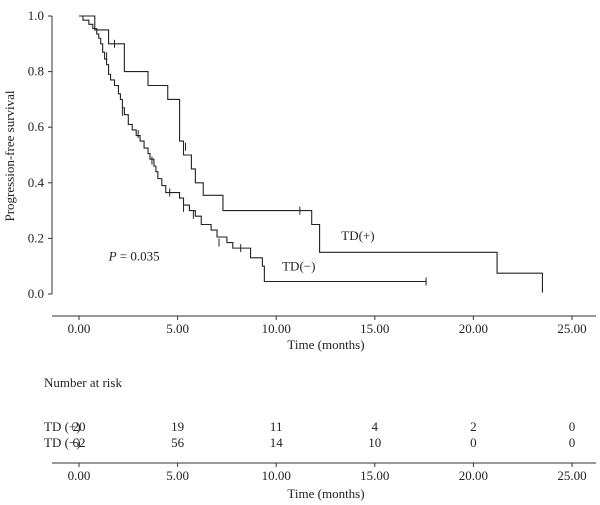 The image size is (600, 505). What do you see at coordinates (324, 325) in the screenshot?
I see `x-axis: 0.00 5.00 10.00 15.00 20.00 25.00` at bounding box center [324, 325].